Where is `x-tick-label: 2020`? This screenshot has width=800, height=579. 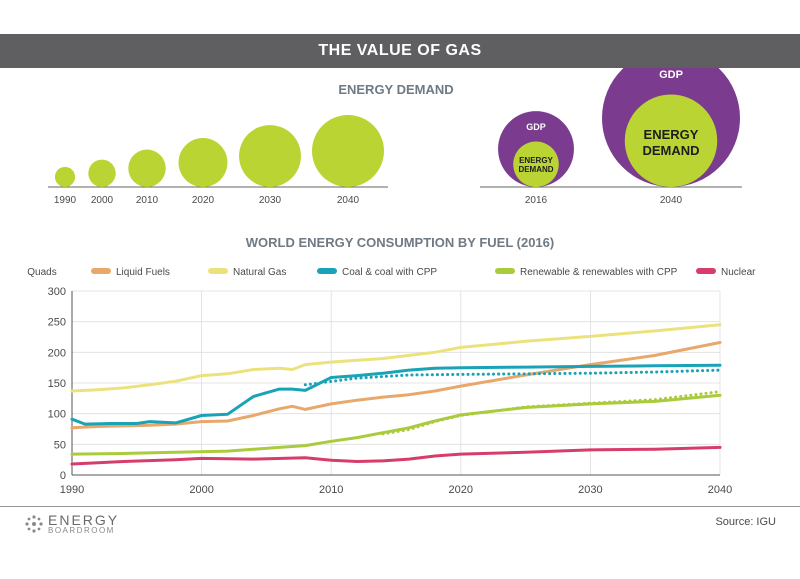 x-tick-label: 2020 is located at coordinates (461, 490).